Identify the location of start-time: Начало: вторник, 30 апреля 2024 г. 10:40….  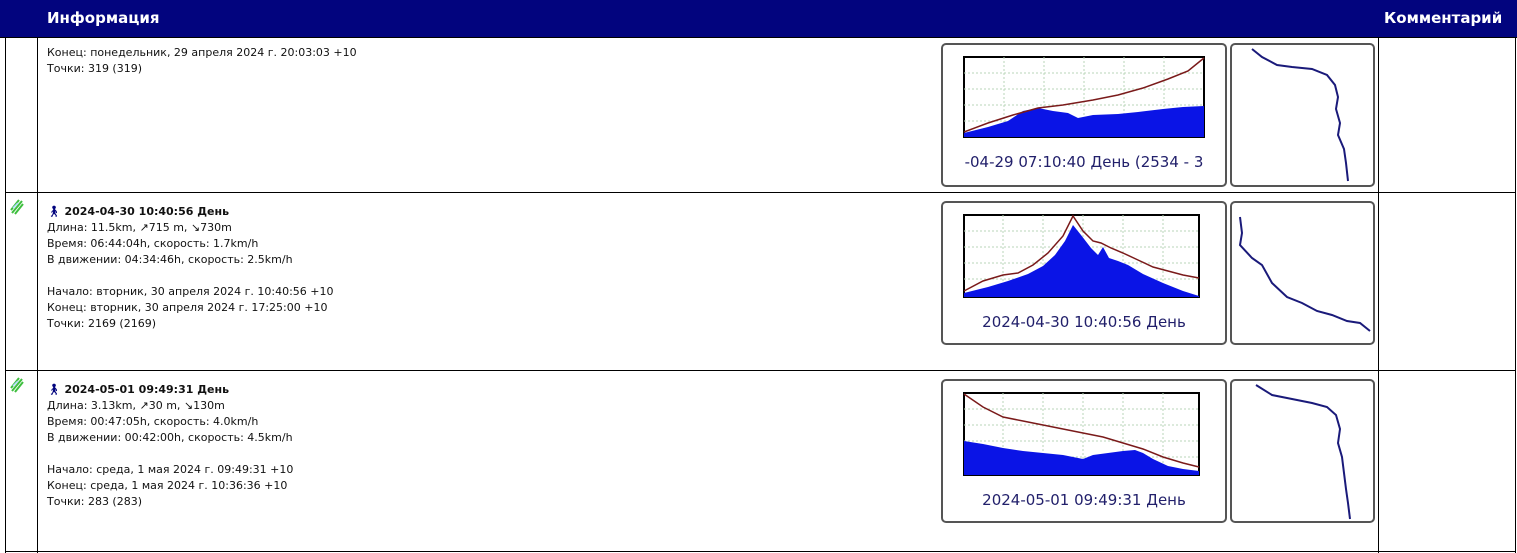
(190, 291).